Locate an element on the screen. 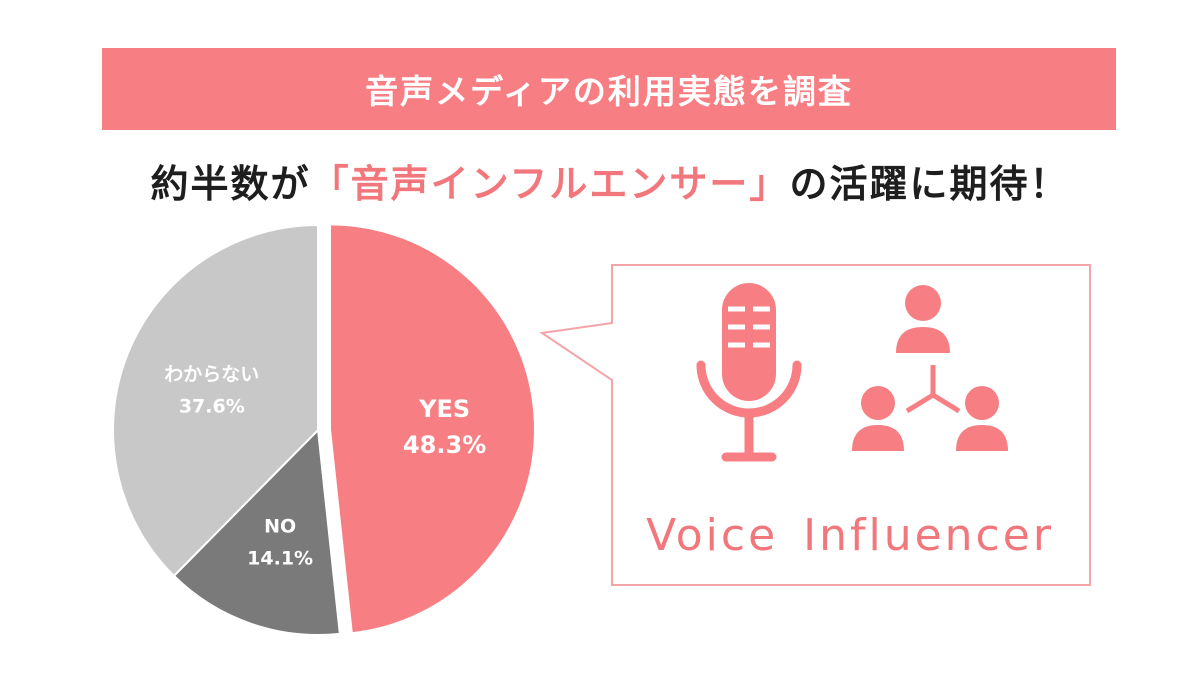 The width and height of the screenshot is (1200, 675). slice-label-1: NO is located at coordinates (280, 526).